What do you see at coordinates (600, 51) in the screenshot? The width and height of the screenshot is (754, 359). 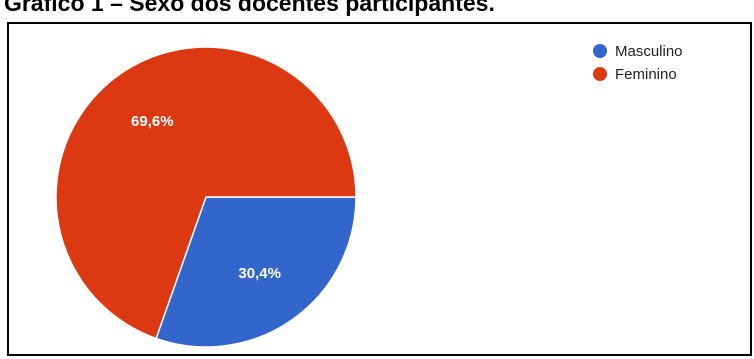 I see `legend-marker-masculino` at bounding box center [600, 51].